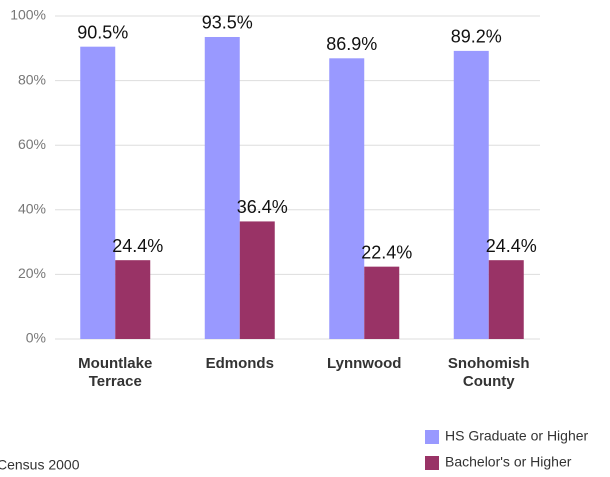  What do you see at coordinates (36, 338) in the screenshot?
I see `y-tick-label: 0%` at bounding box center [36, 338].